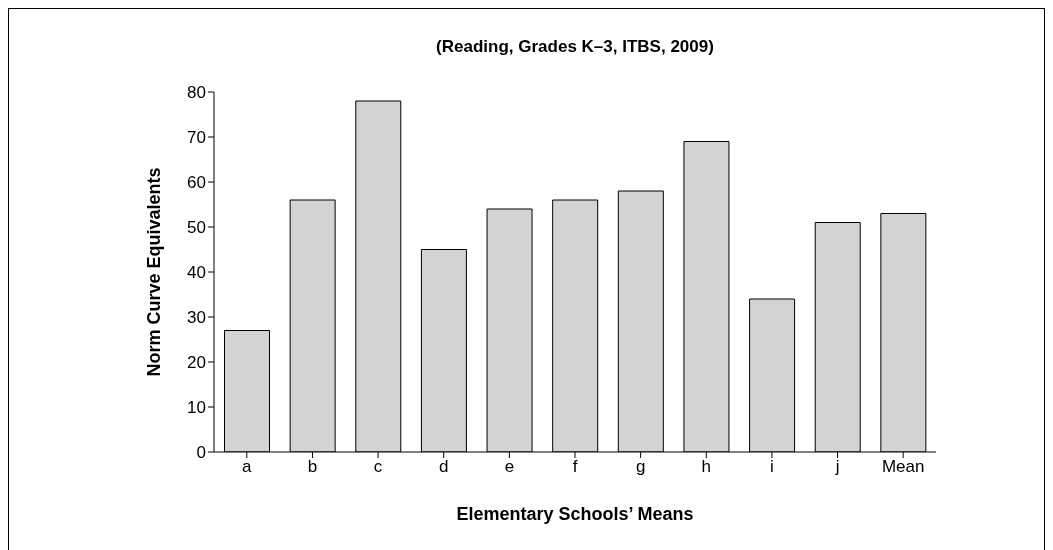  What do you see at coordinates (378, 467) in the screenshot?
I see `x-tick-label: c` at bounding box center [378, 467].